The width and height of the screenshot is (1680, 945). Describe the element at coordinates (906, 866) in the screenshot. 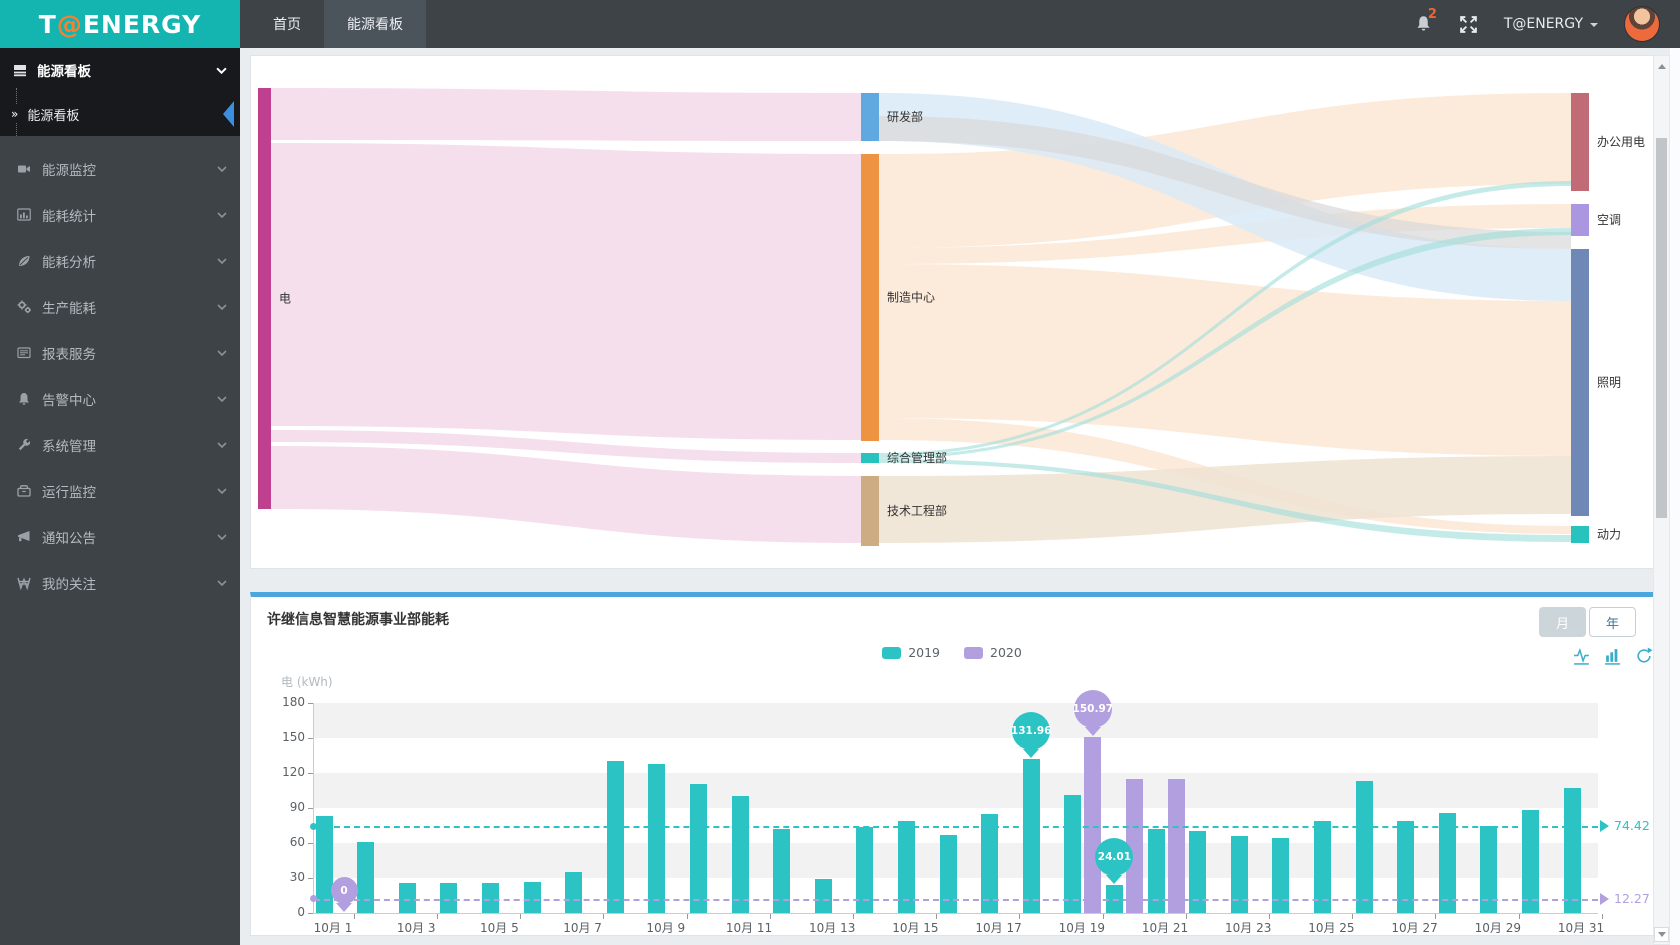

I see `bar-2019-day15` at that location.